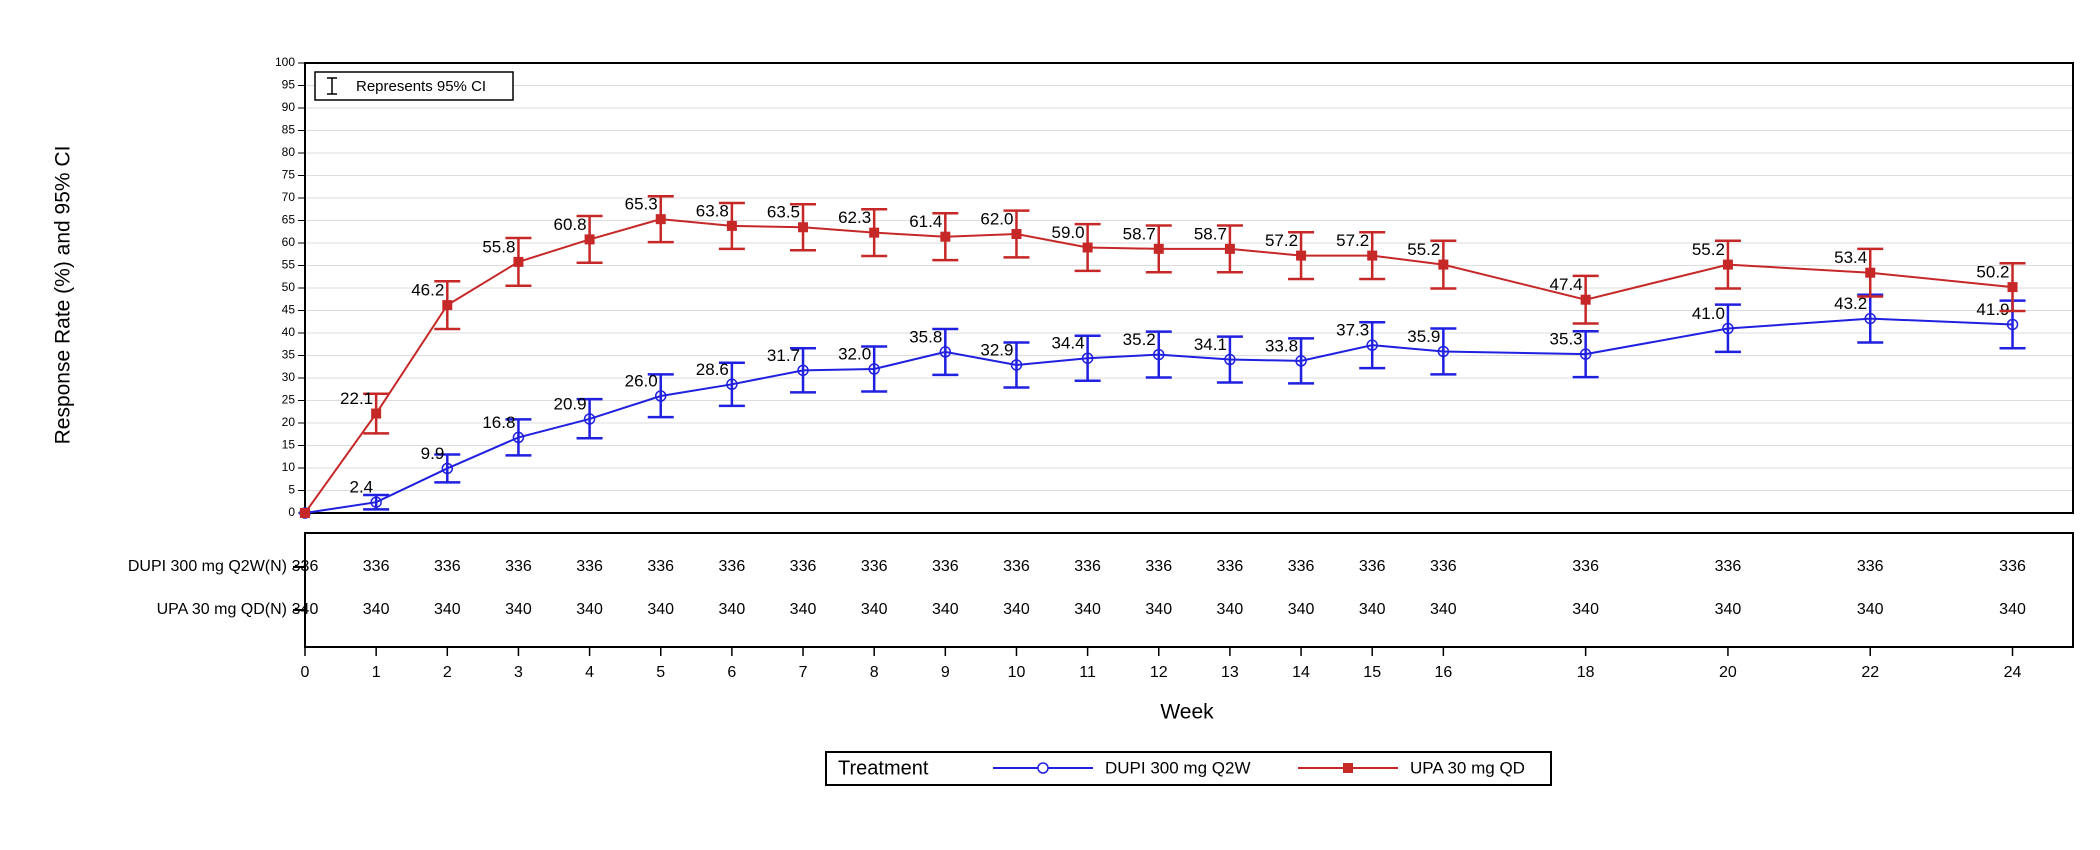 This screenshot has height=850, width=2100. What do you see at coordinates (1870, 672) in the screenshot?
I see `x-tick-label: 22` at bounding box center [1870, 672].